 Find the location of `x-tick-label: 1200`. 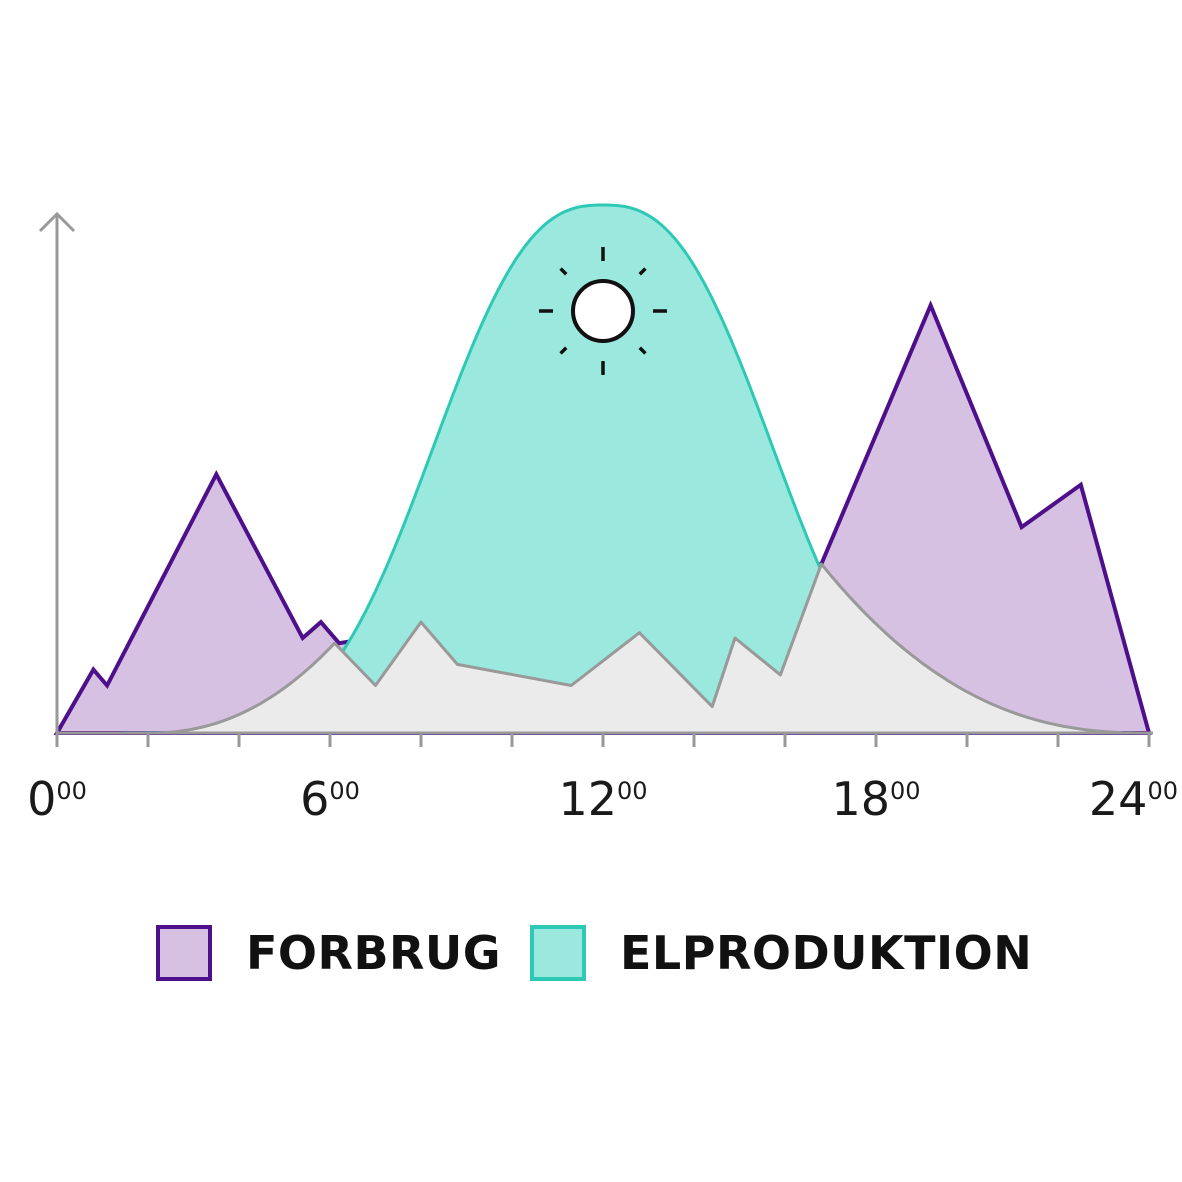

x-tick-label: 1200 is located at coordinates (602, 799).